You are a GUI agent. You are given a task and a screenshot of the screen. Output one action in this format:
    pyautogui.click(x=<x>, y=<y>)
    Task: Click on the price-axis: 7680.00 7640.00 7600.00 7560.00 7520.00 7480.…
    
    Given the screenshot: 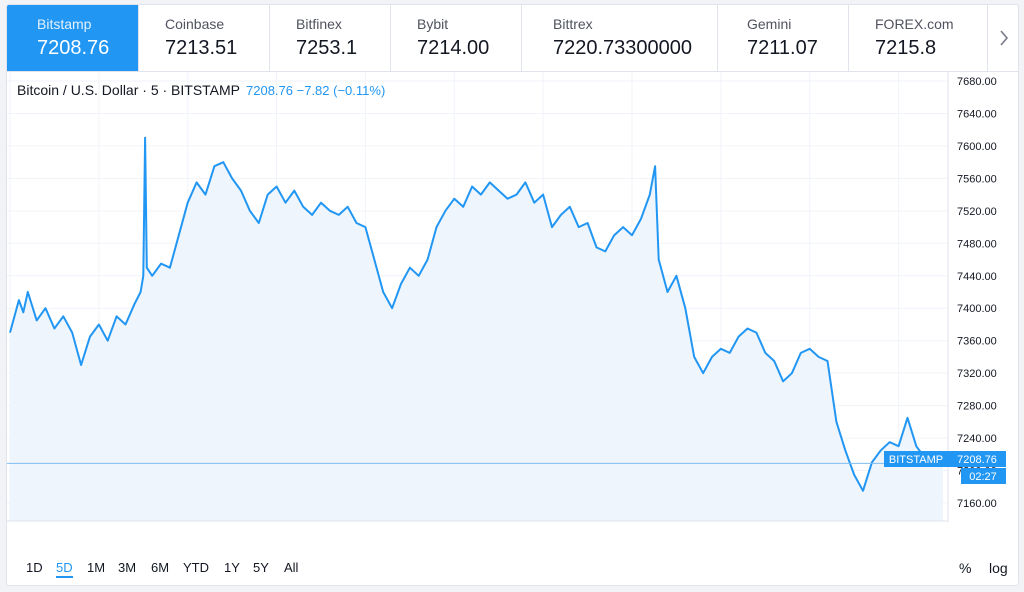 What is the action you would take?
    pyautogui.click(x=977, y=293)
    